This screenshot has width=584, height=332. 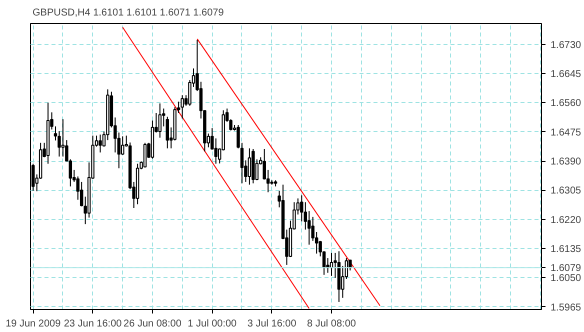 What do you see at coordinates (153, 324) in the screenshot?
I see `x-tick-label: 26 Jun 08:00` at bounding box center [153, 324].